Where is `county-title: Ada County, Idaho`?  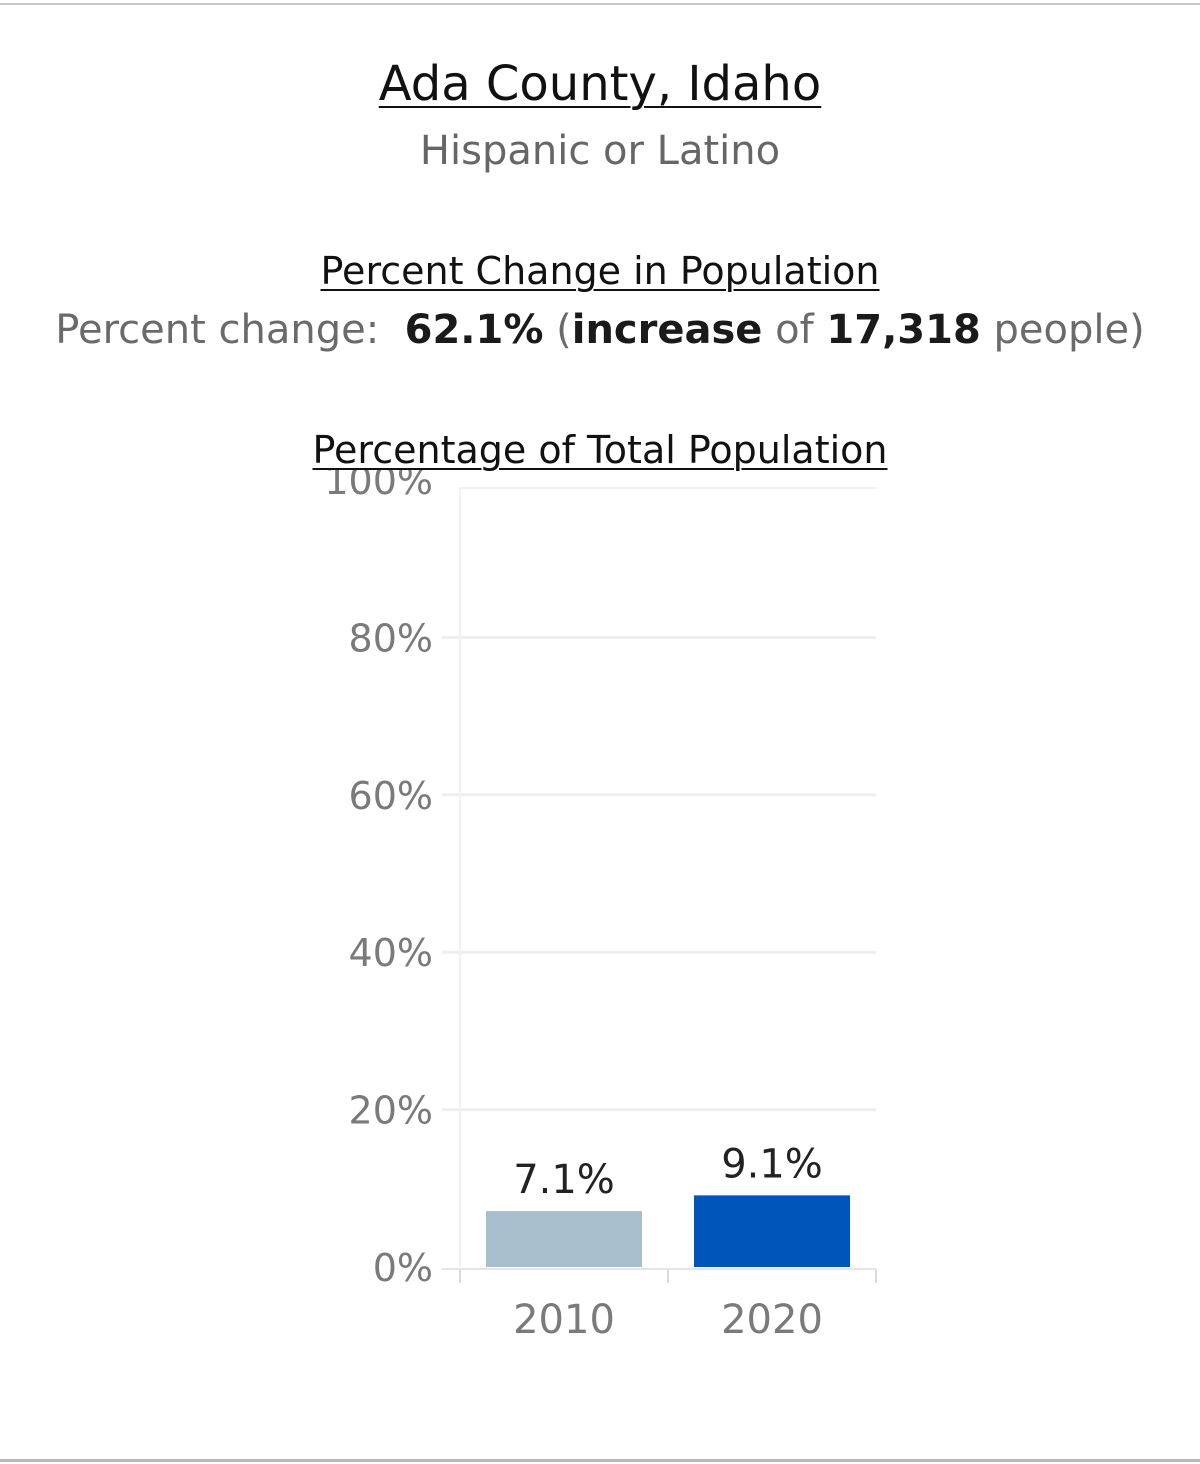
county-title: Ada County, Idaho is located at coordinates (600, 84).